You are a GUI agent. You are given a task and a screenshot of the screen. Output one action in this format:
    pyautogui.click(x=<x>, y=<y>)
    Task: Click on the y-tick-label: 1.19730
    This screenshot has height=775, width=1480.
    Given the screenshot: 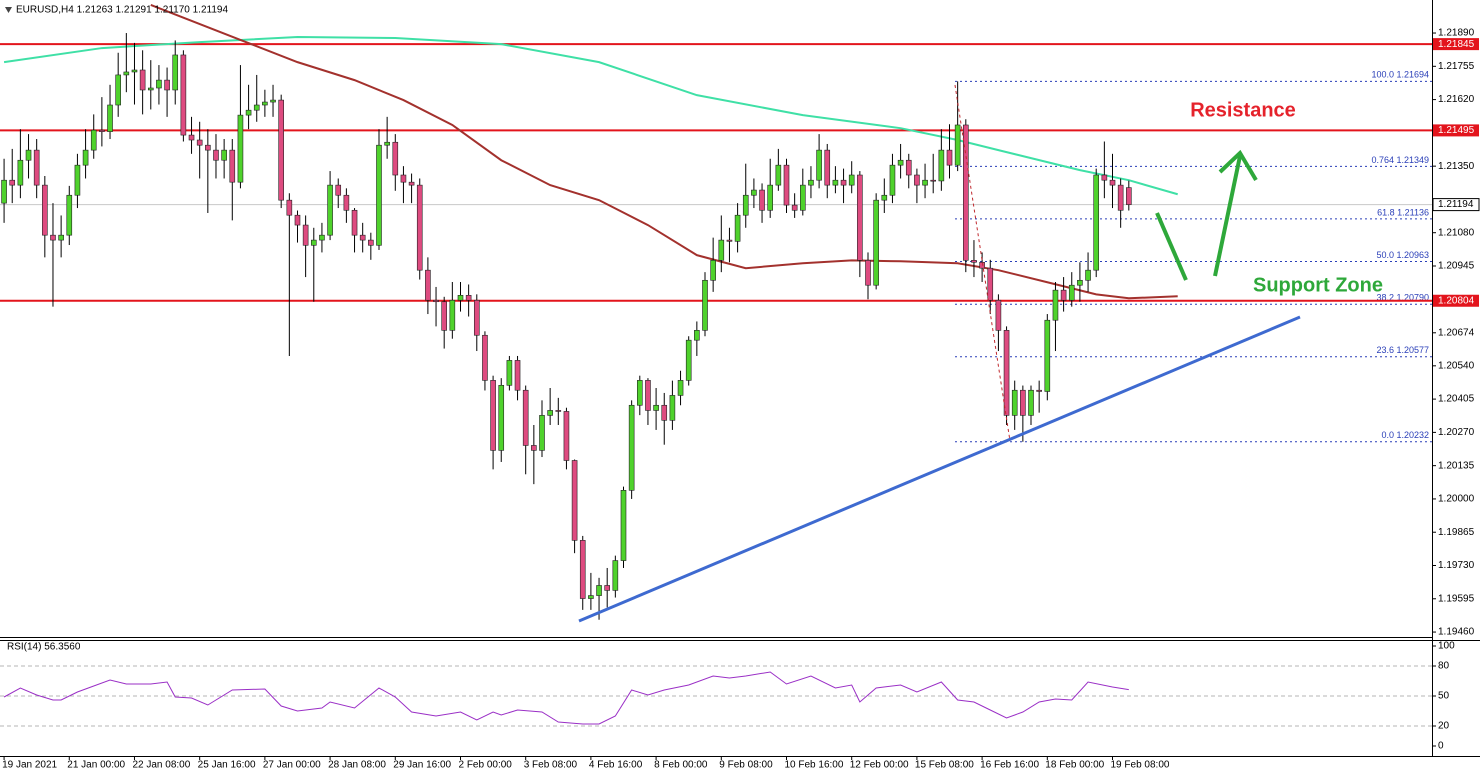 What is the action you would take?
    pyautogui.click(x=1456, y=565)
    